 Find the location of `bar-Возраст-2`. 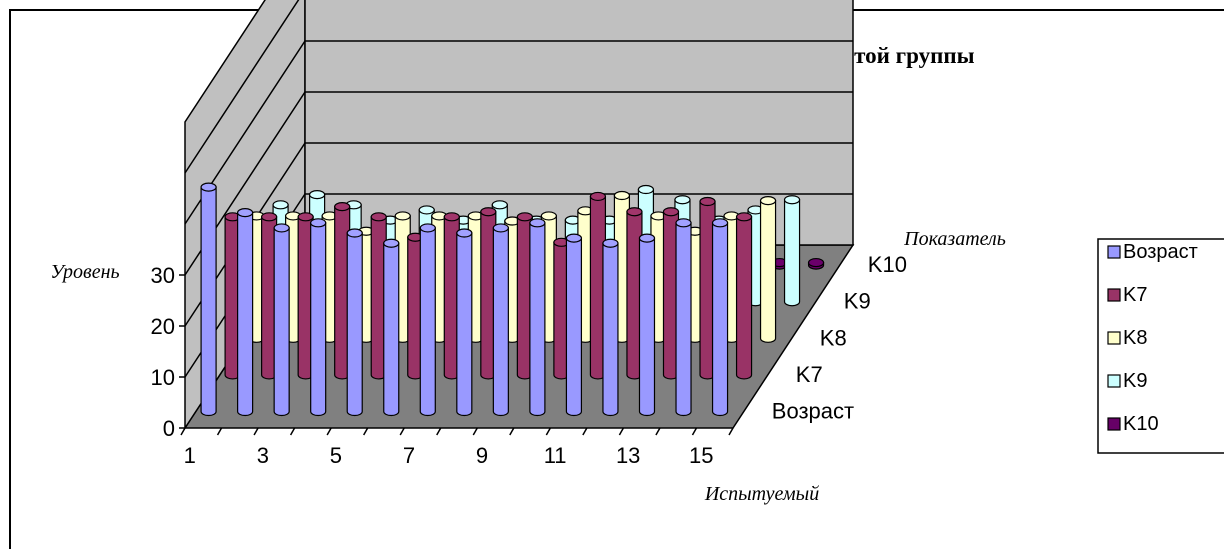

bar-Возраст-2 is located at coordinates (245, 312).